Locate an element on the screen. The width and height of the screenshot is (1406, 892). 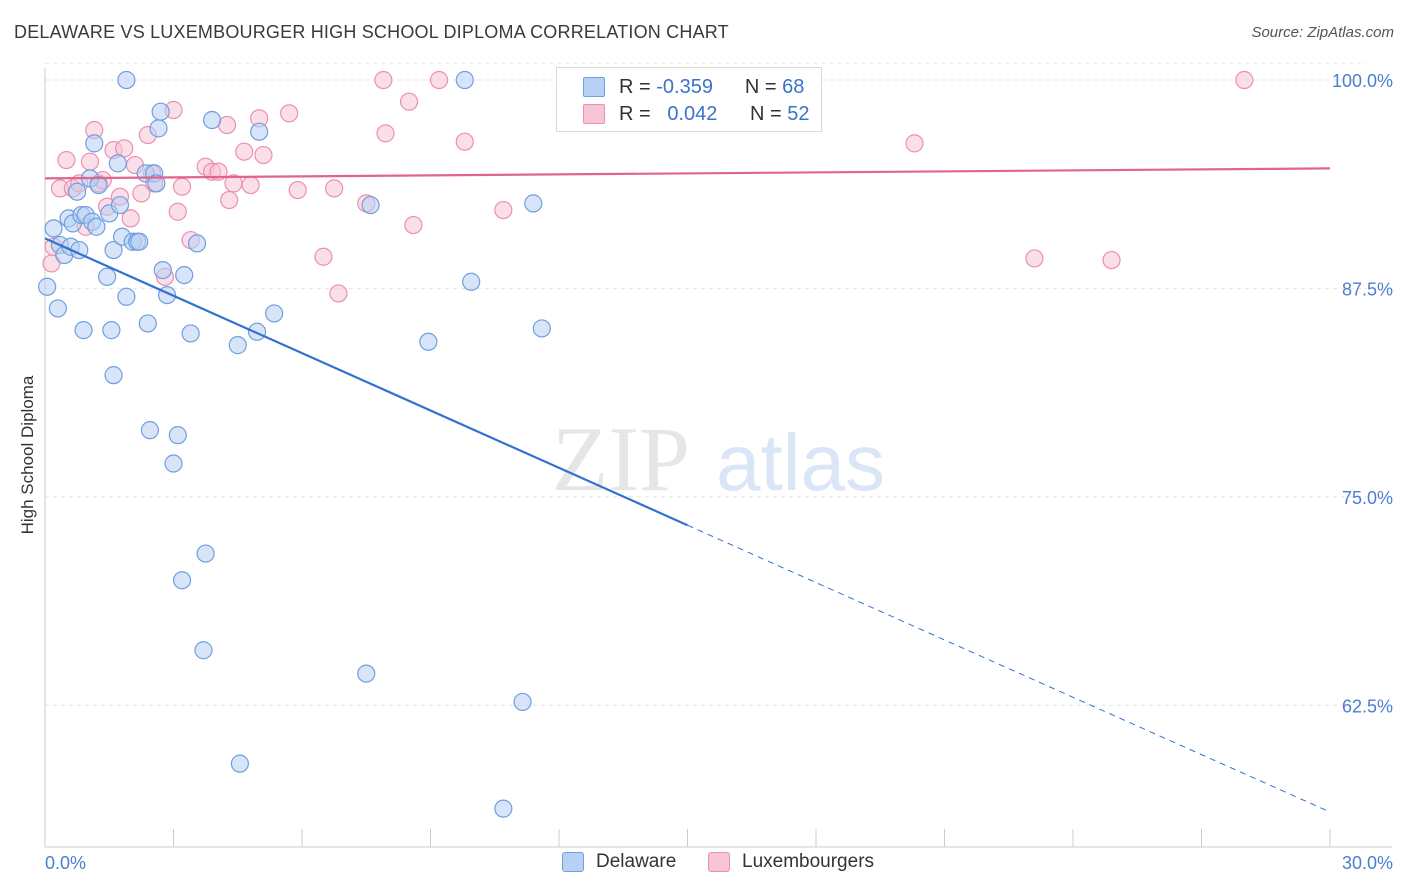
watermark: ZIP atlas is located at coordinates (718, 459).